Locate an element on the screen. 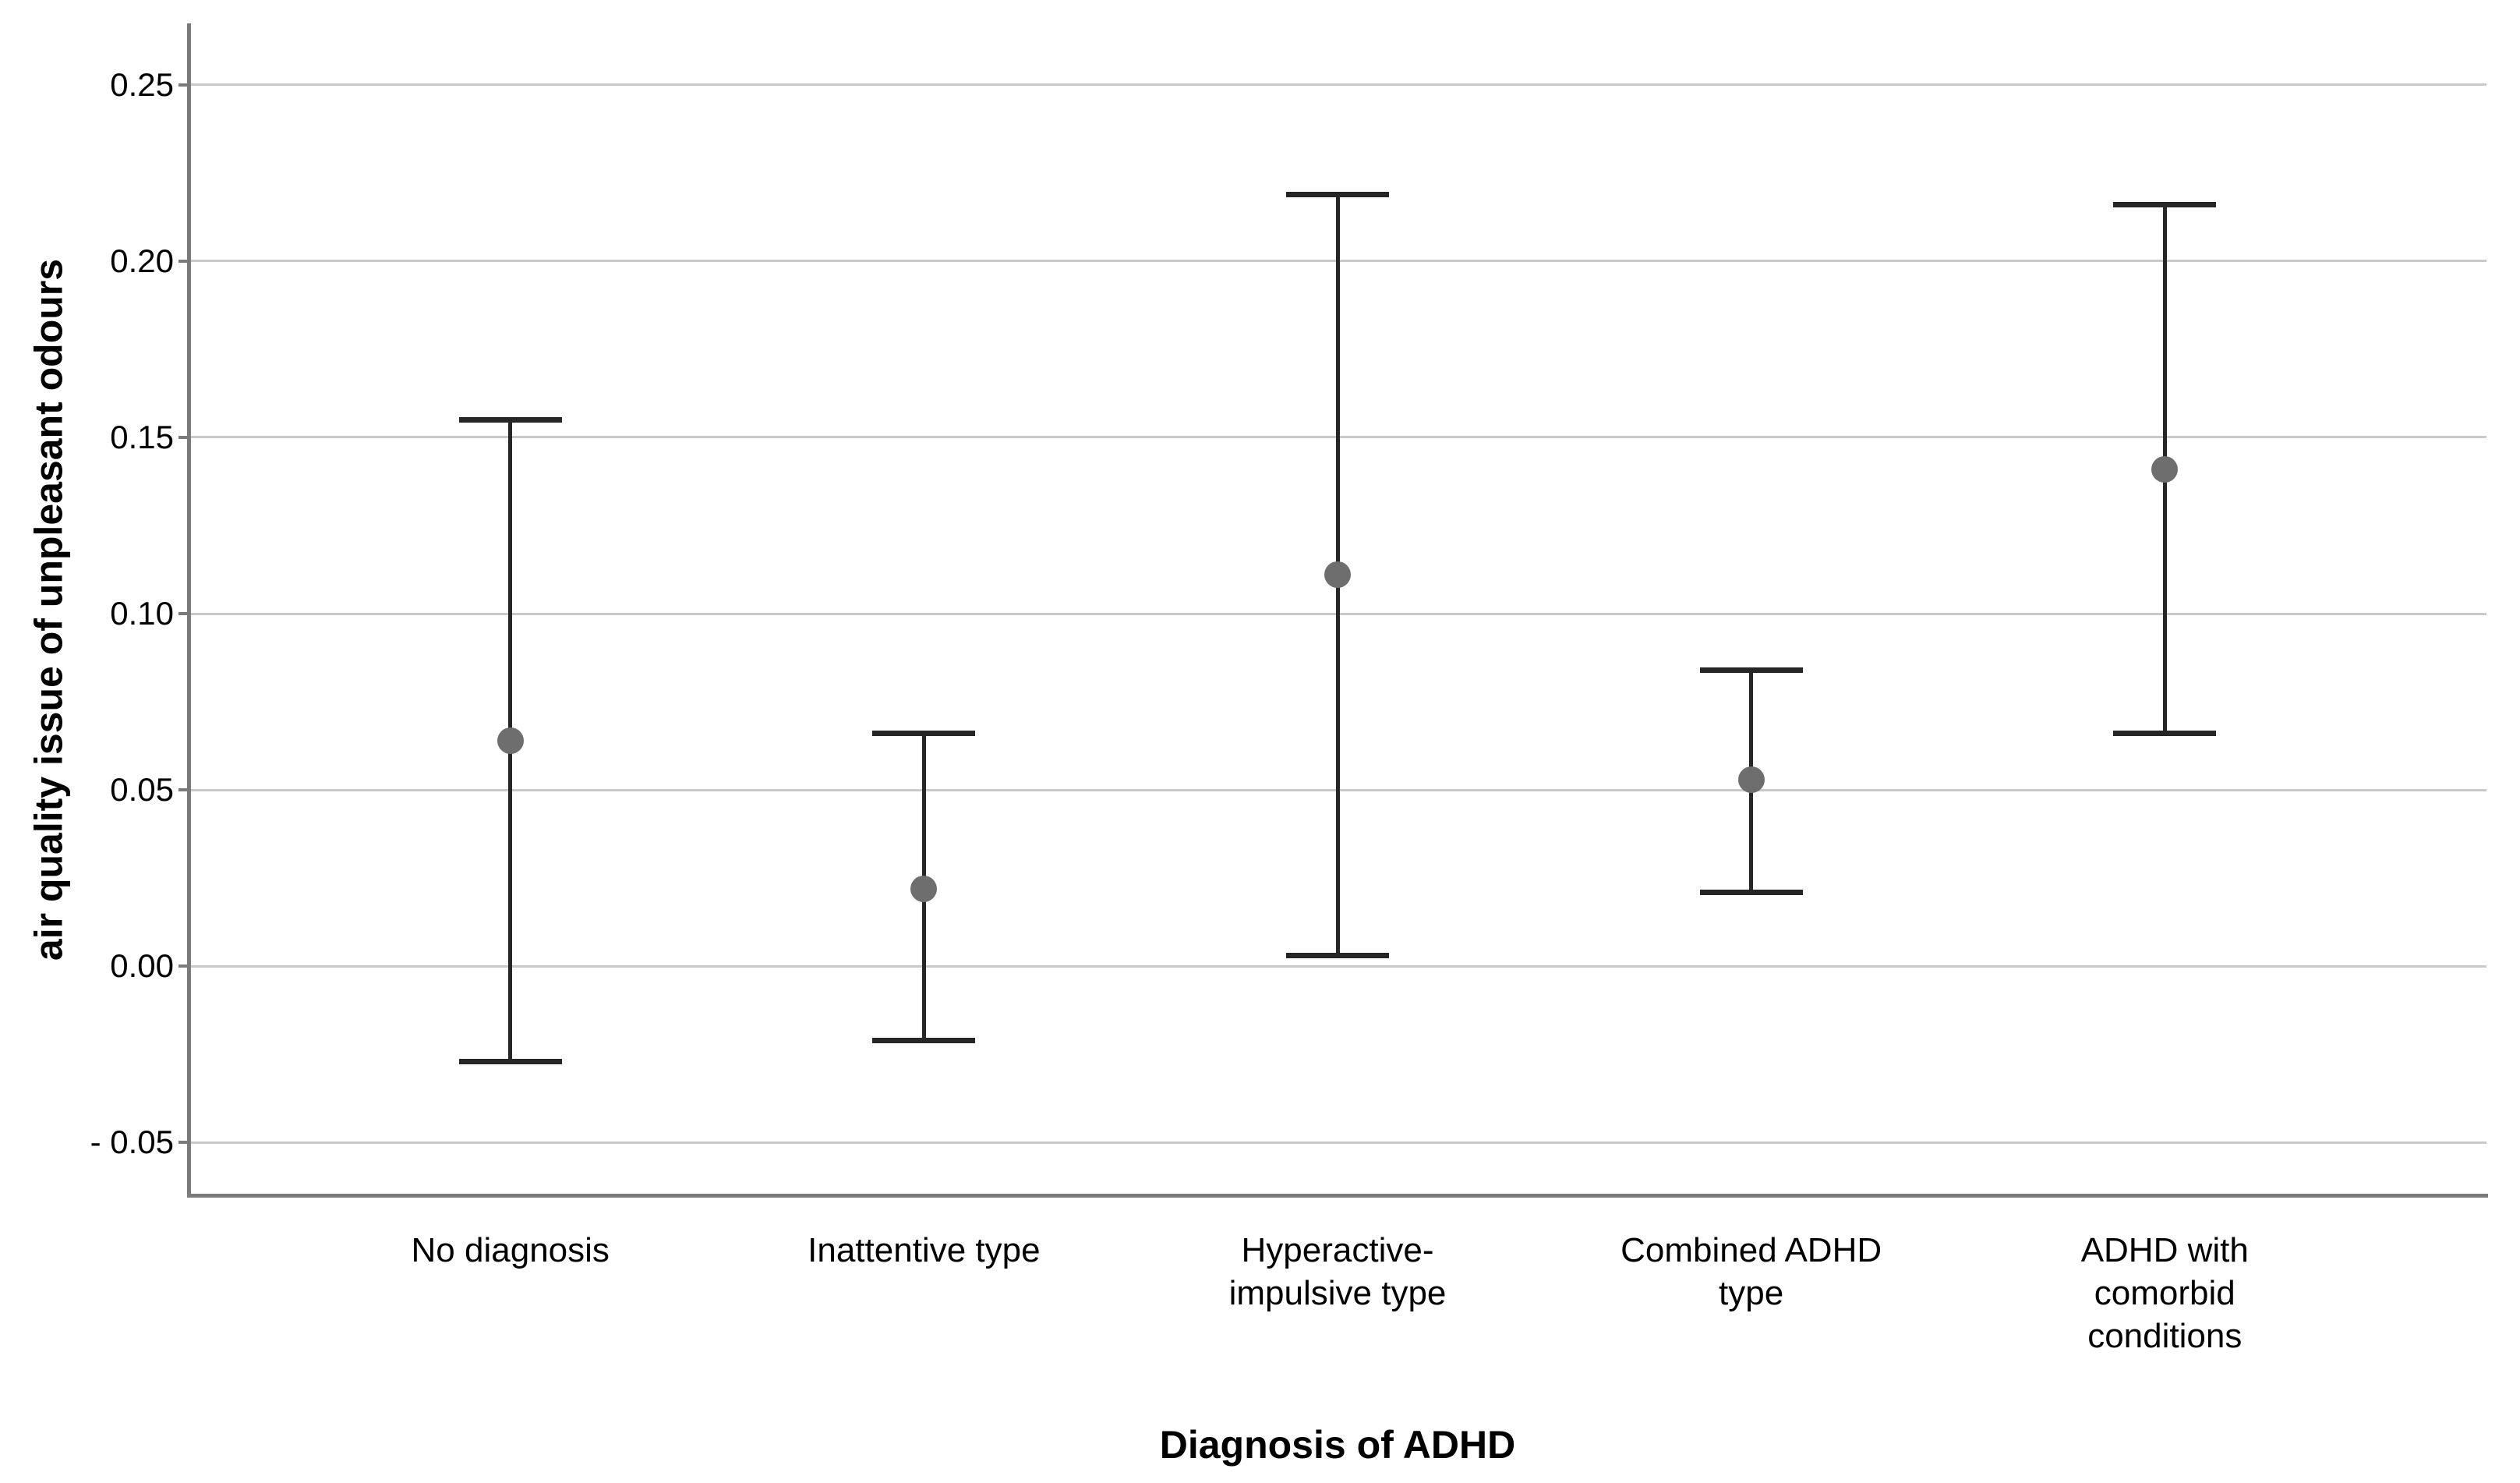 The image size is (2520, 1483). category-label: No diagnosis is located at coordinates (511, 1250).